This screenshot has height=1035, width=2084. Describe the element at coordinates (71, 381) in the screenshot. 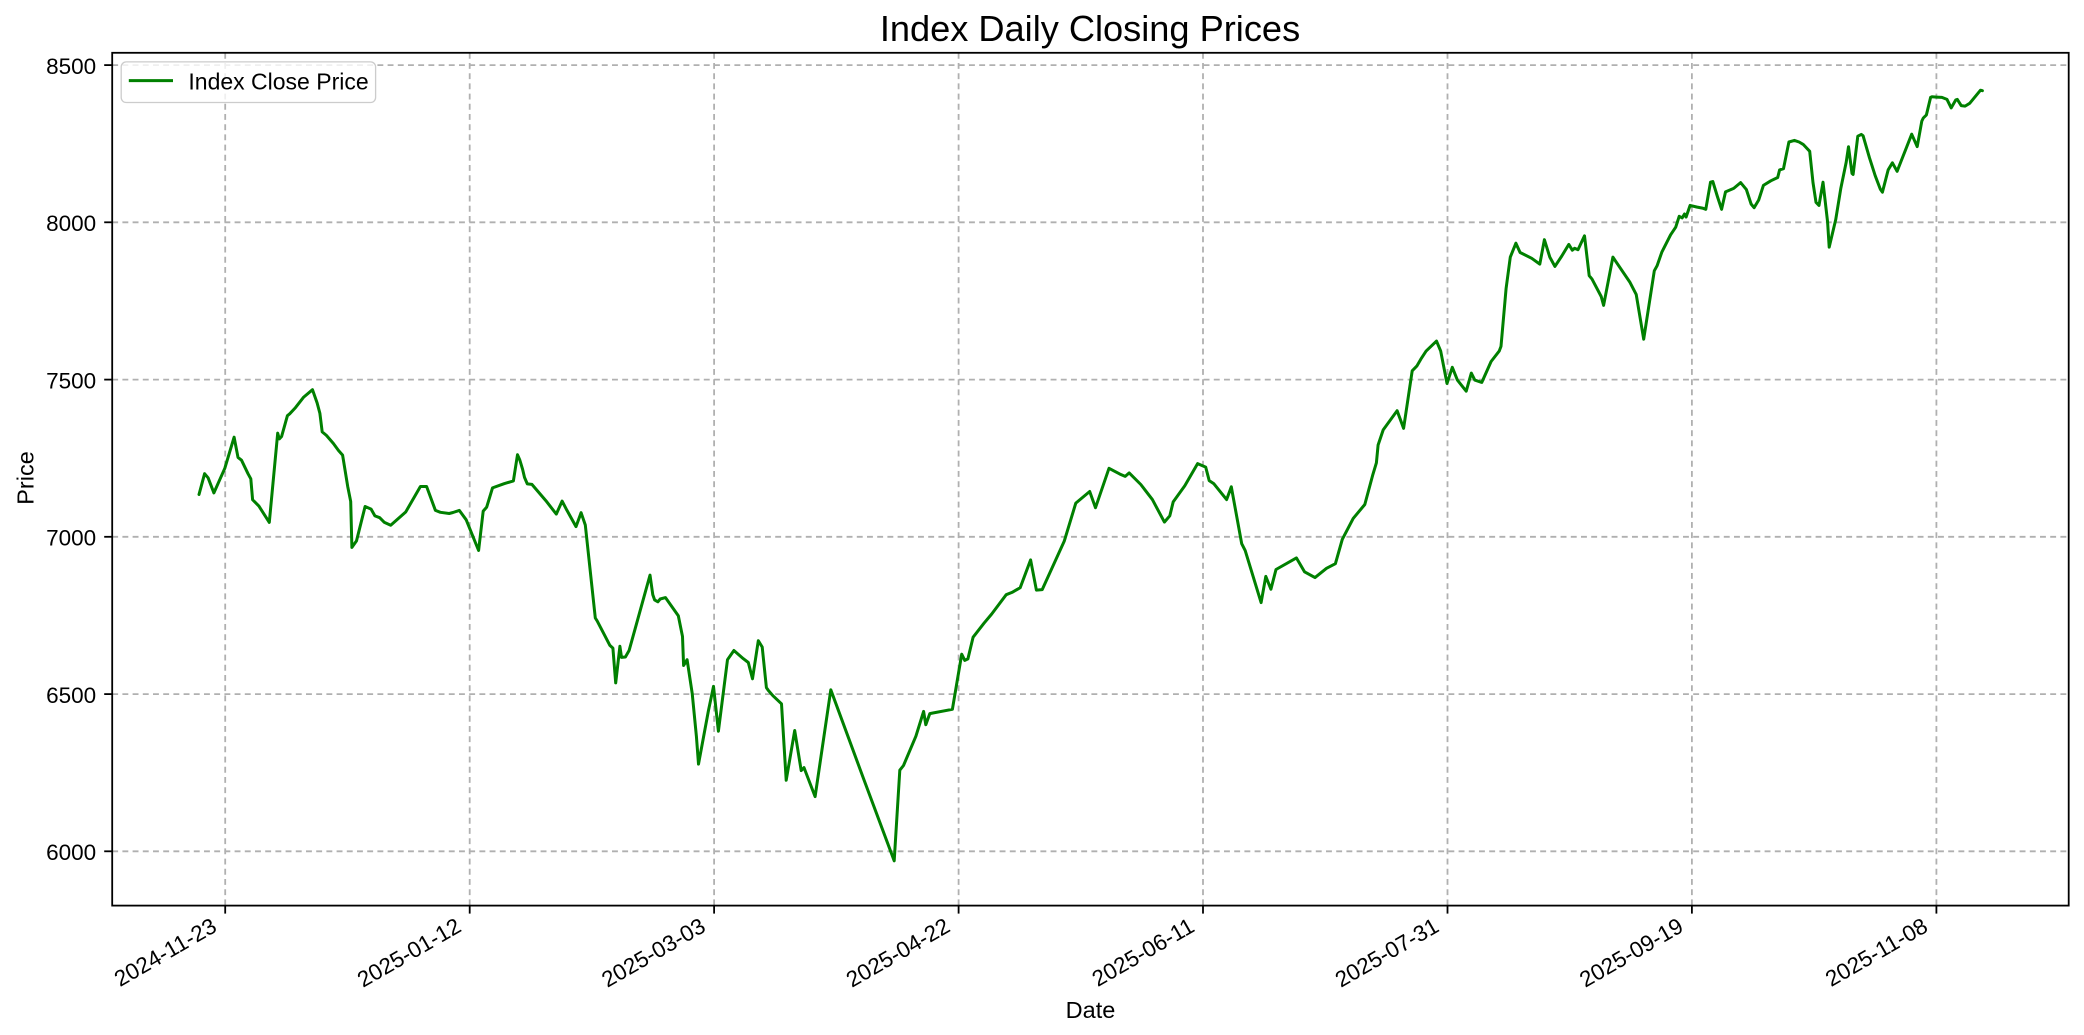

I see `svg-text: 7500` at that location.